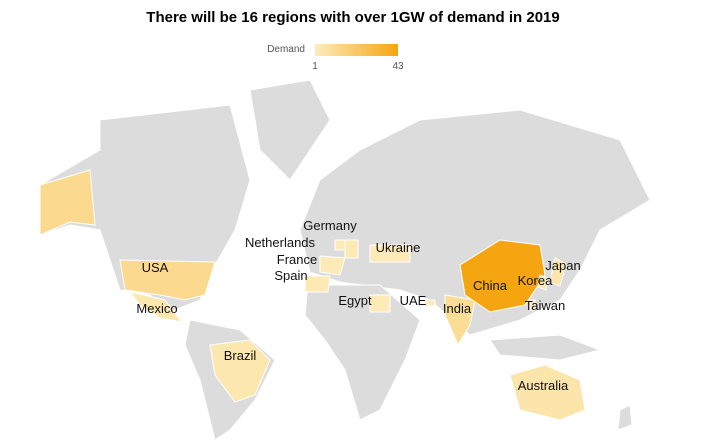 This screenshot has width=707, height=444. I want to click on region-label: USA, so click(155, 267).